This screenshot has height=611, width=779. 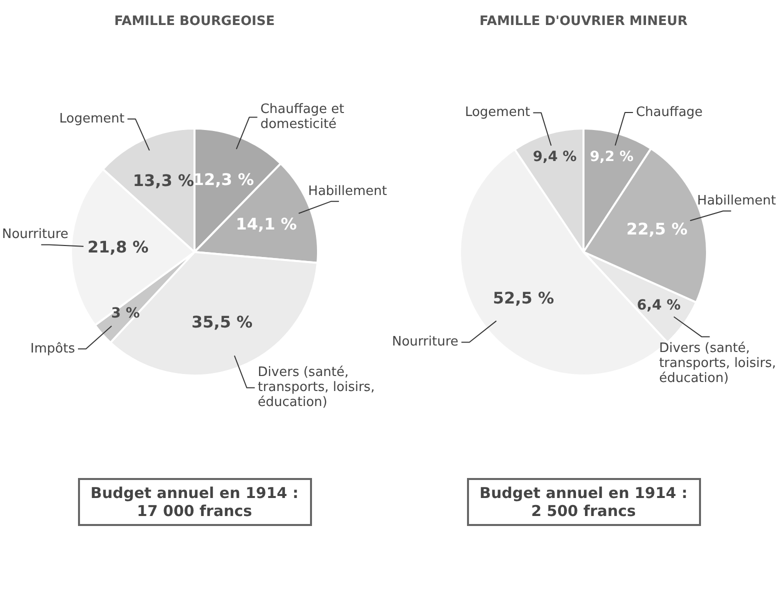 I want to click on slice-label: Impôts, so click(x=53, y=348).